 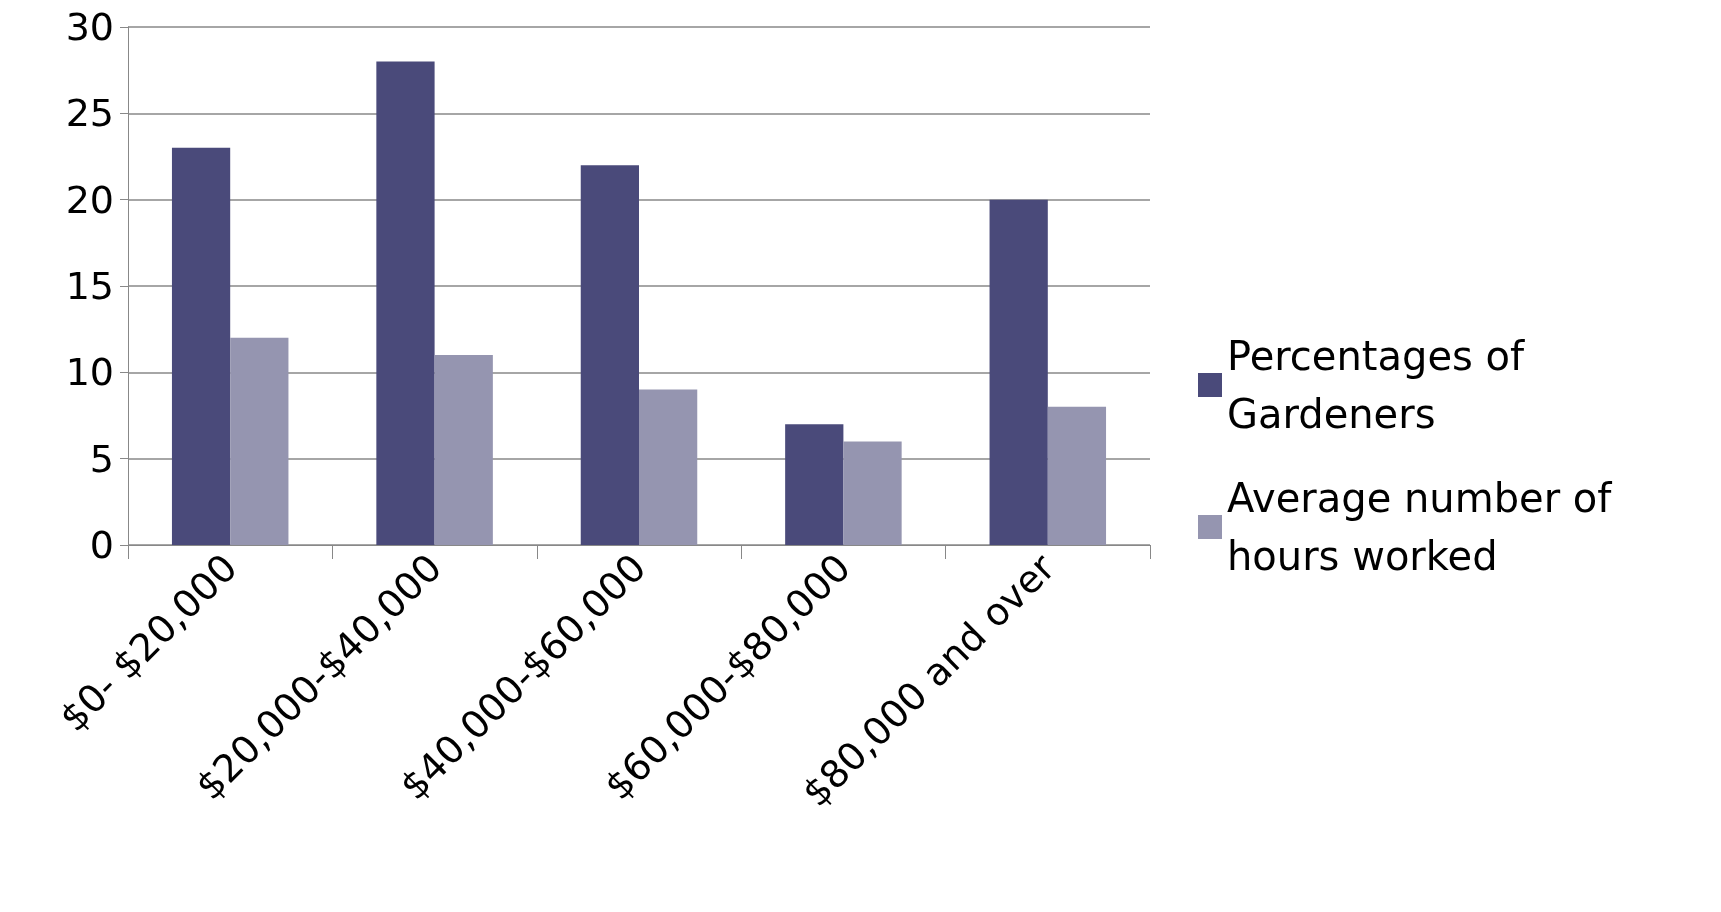 I want to click on y-tick-label: 0, so click(x=101, y=545).